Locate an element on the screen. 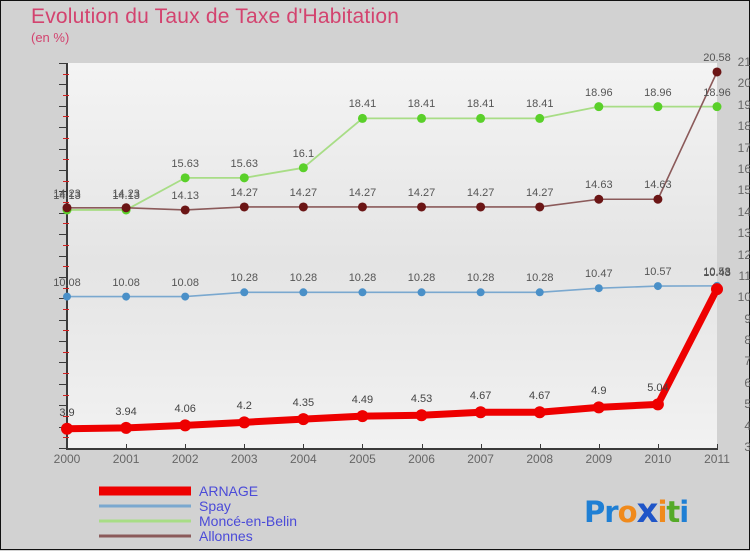  data-point-label: 4.35 is located at coordinates (303, 403).